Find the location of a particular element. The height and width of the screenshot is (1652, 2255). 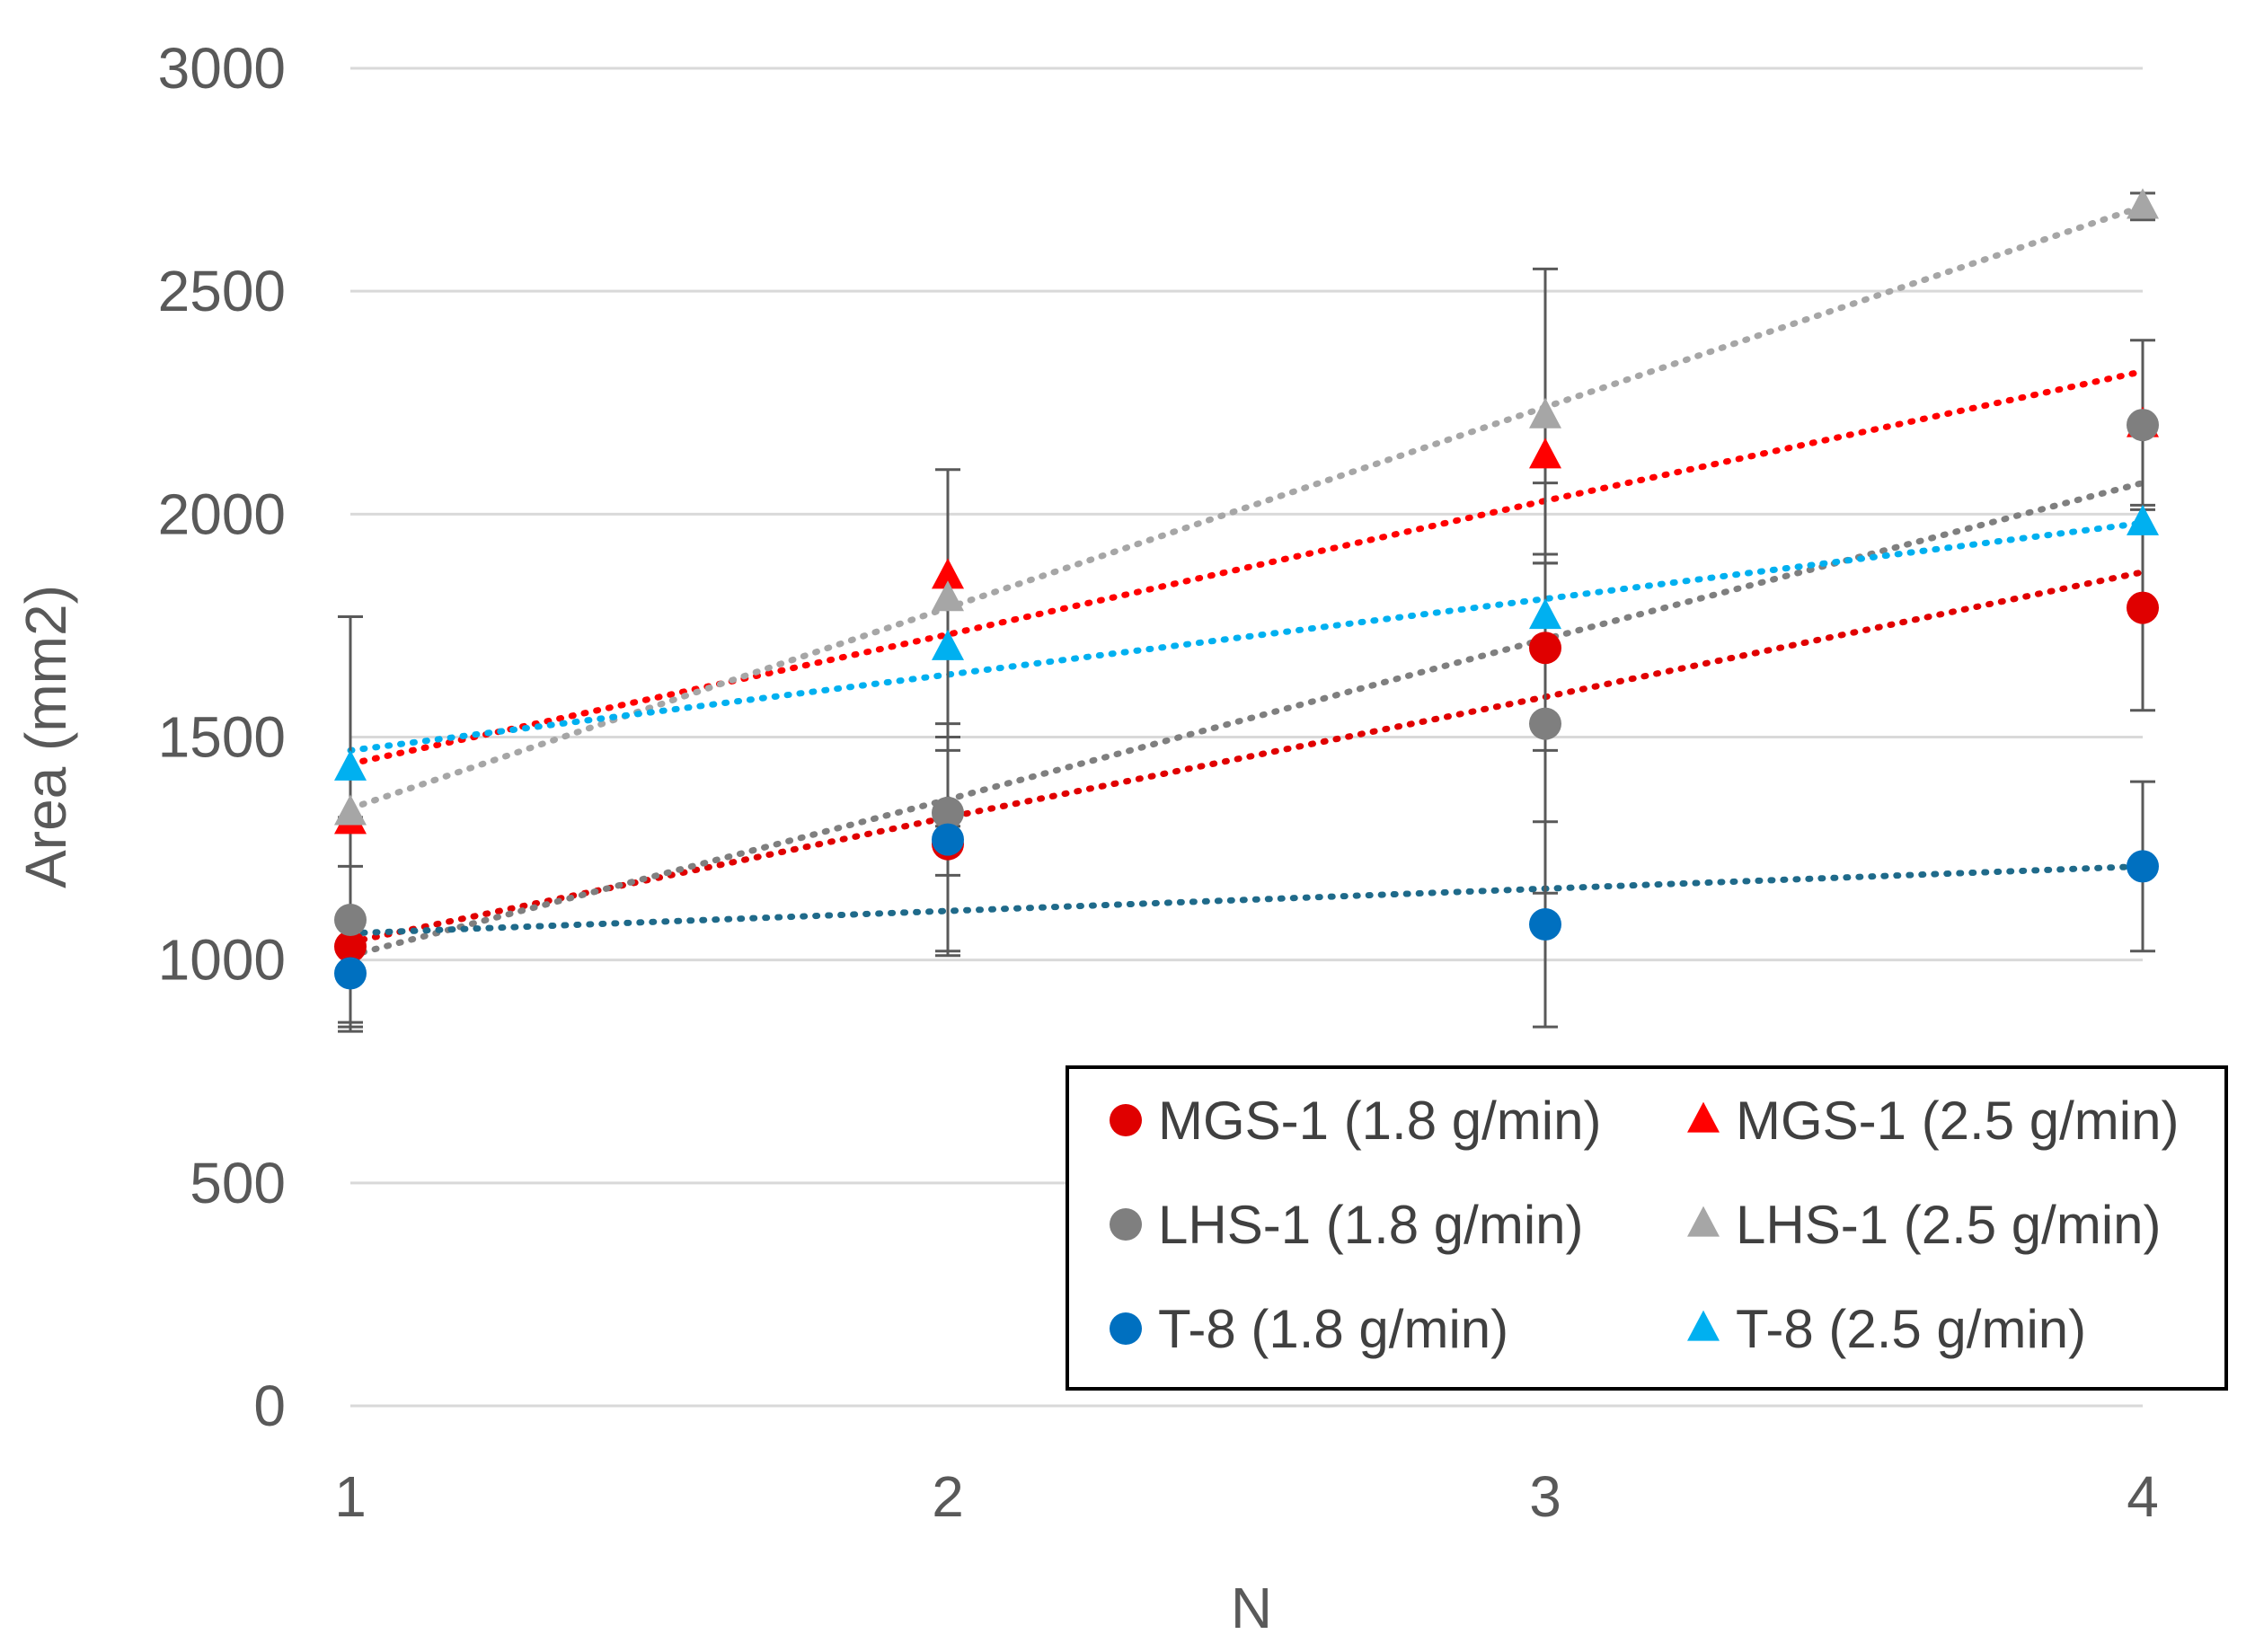

legend-label: T-8 (2.5 g/min) is located at coordinates (1911, 1329).